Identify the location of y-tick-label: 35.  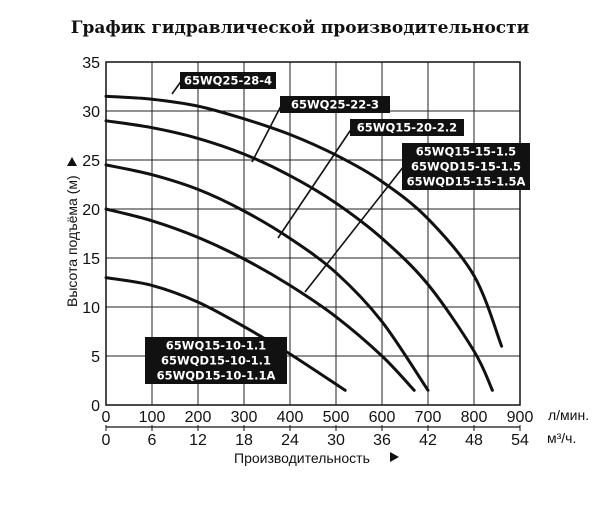
(91, 63).